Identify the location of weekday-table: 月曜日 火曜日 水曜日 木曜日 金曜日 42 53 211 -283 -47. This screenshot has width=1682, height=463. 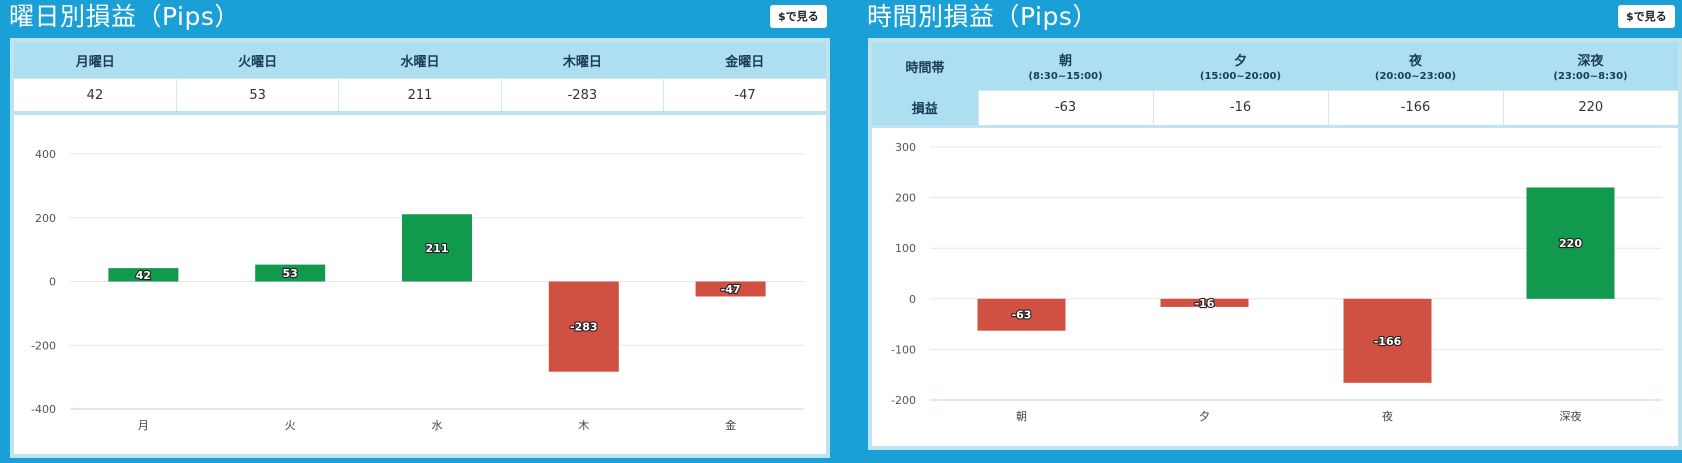
(420, 76).